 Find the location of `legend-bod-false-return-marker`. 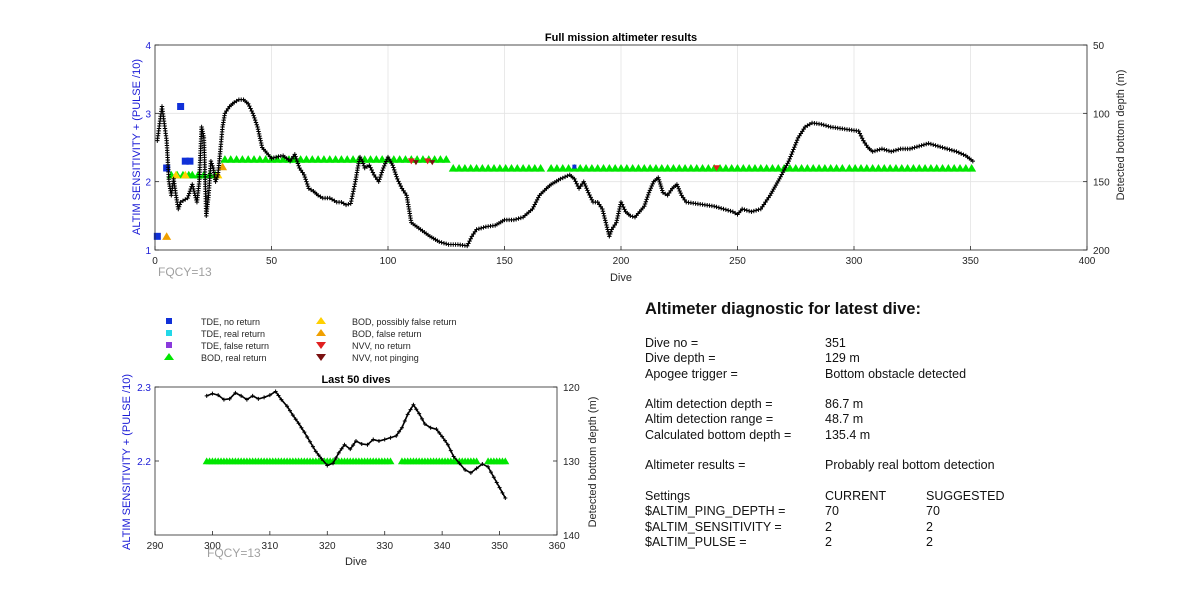

legend-bod-false-return-marker is located at coordinates (321, 332).